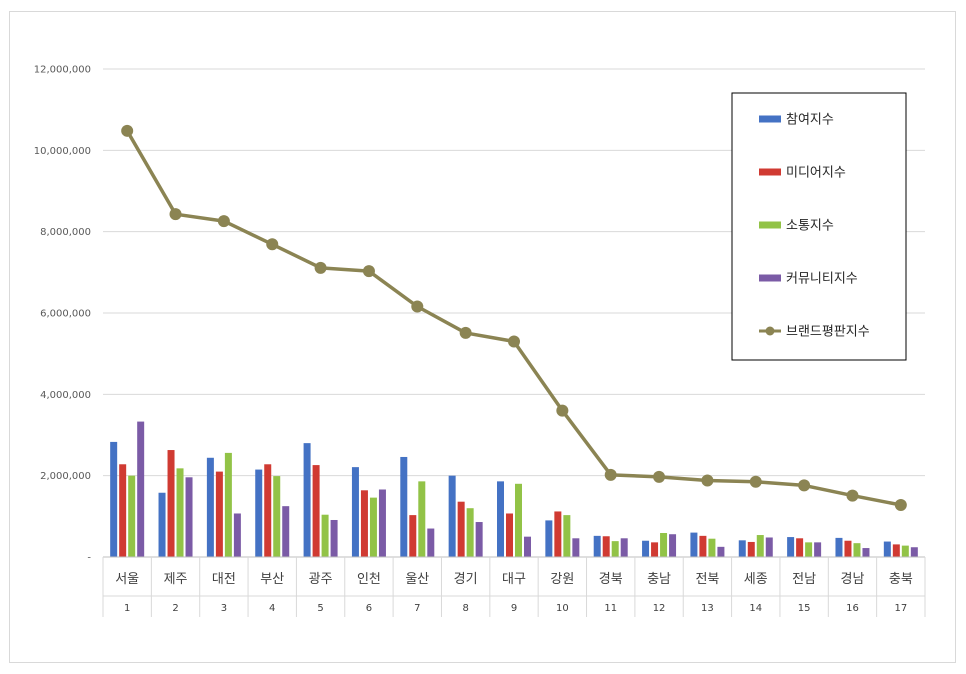 The image size is (966, 674). Describe the element at coordinates (901, 579) in the screenshot. I see `category-label: 충북` at that location.